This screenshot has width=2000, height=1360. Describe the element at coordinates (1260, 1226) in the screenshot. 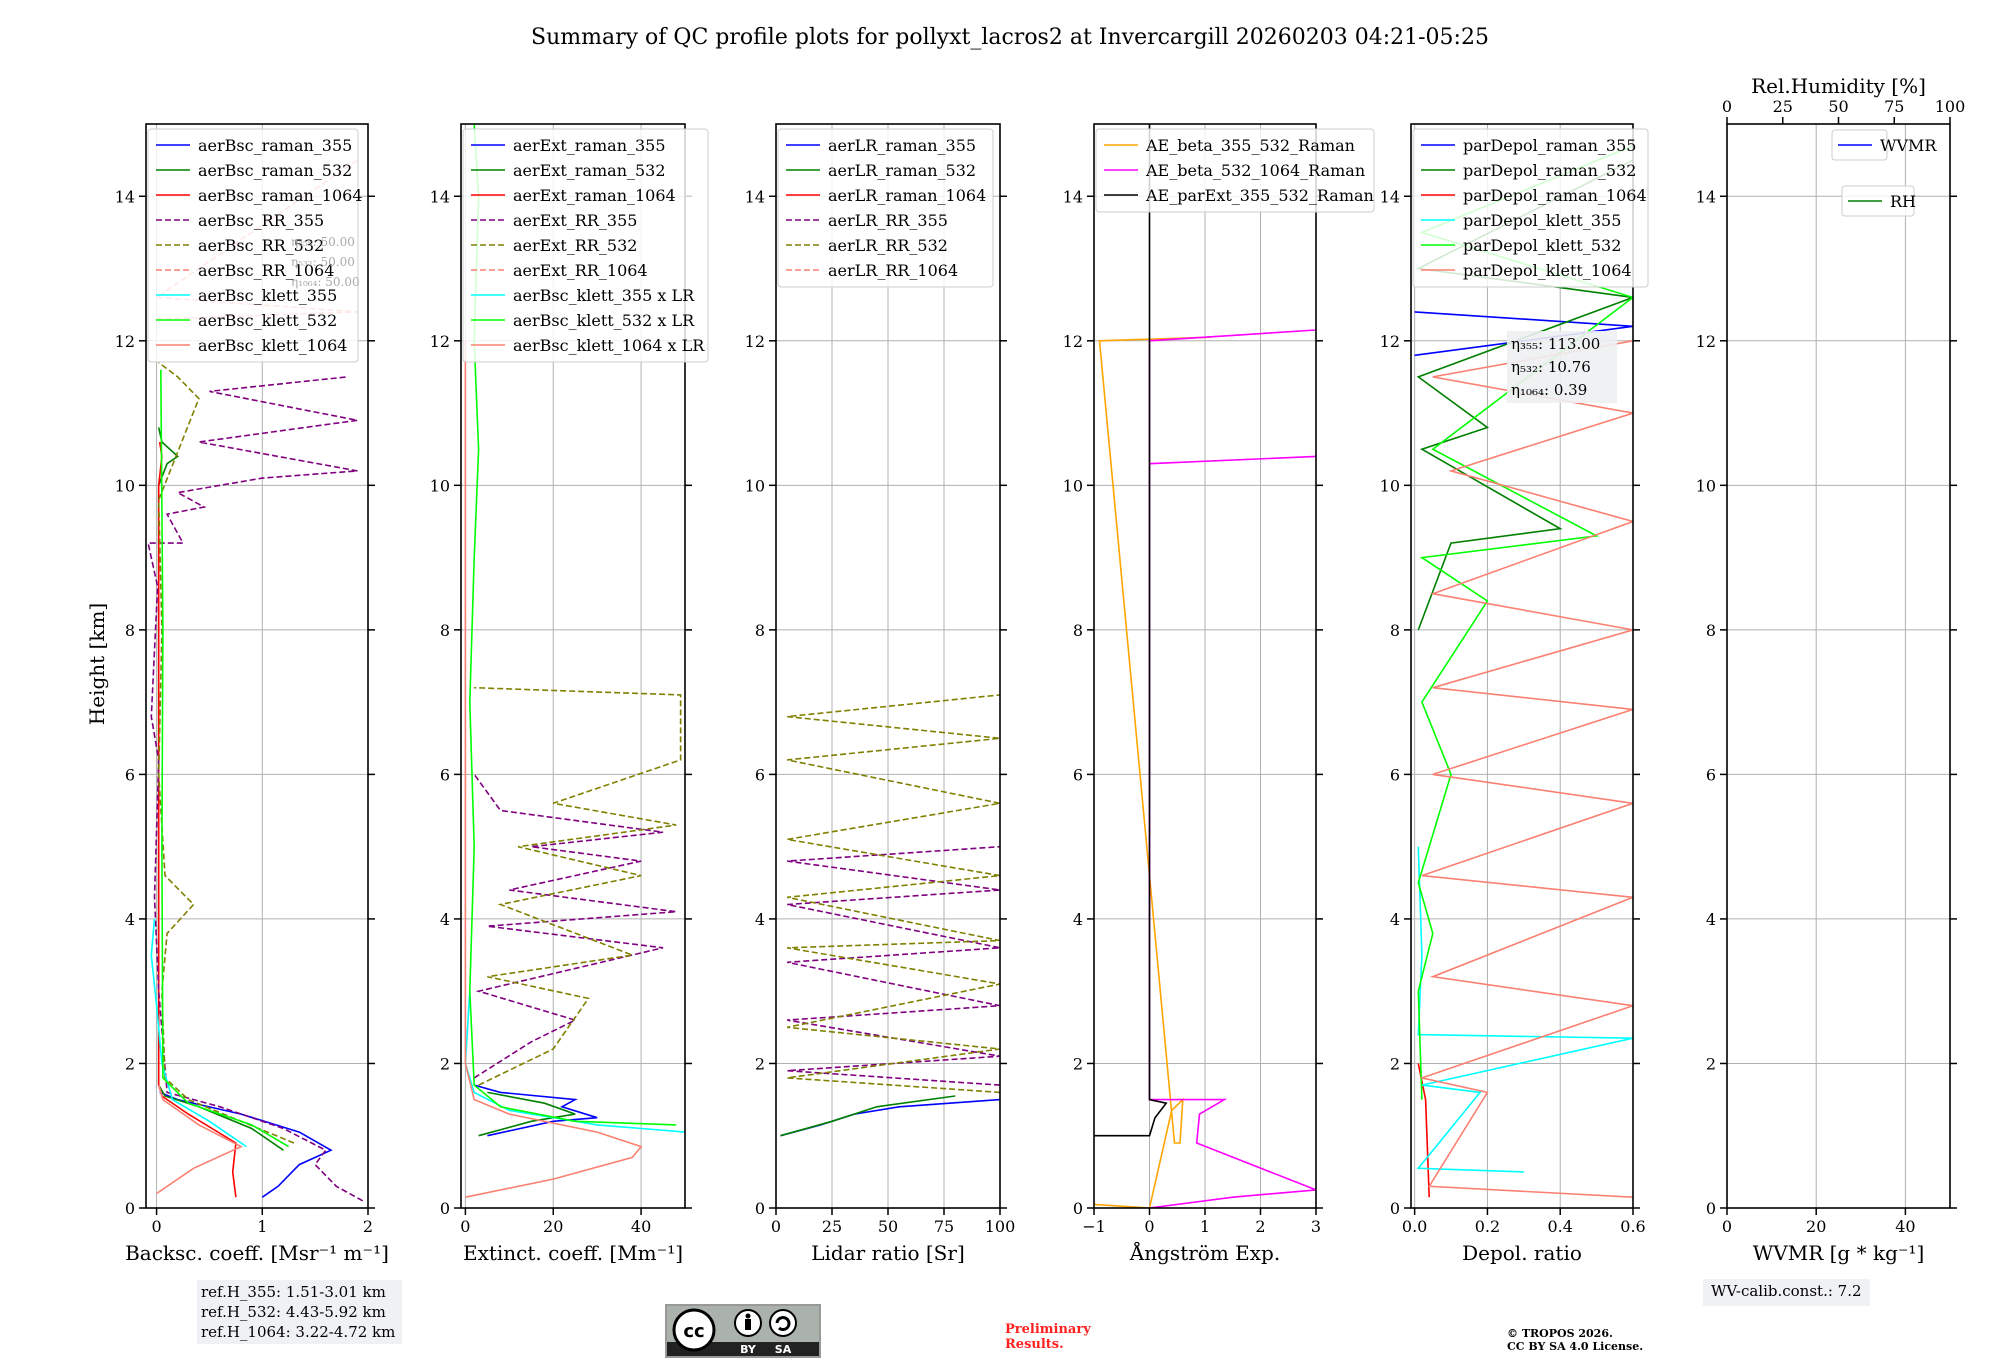

I see `tick-label-x: 2` at that location.